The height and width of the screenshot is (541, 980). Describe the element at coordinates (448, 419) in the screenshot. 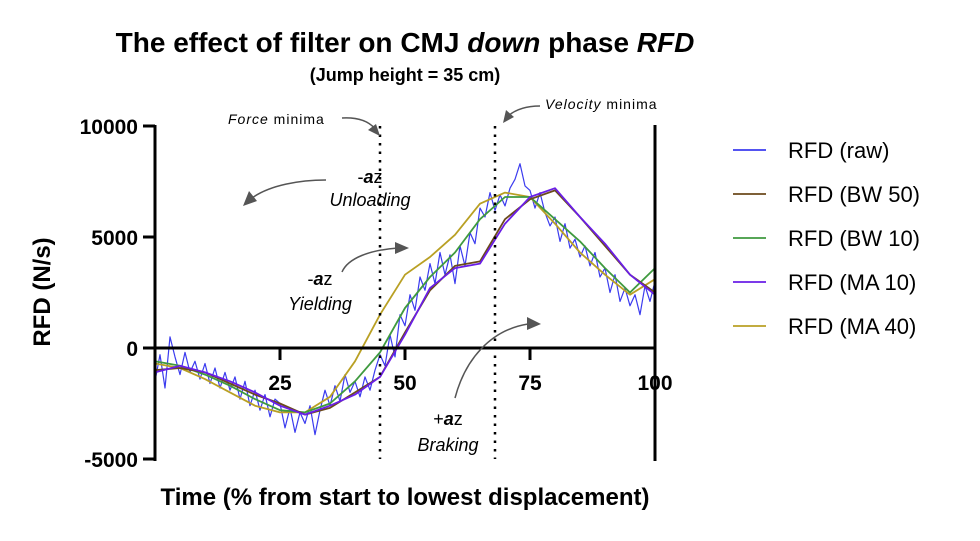

I see `braking-az: +az` at that location.